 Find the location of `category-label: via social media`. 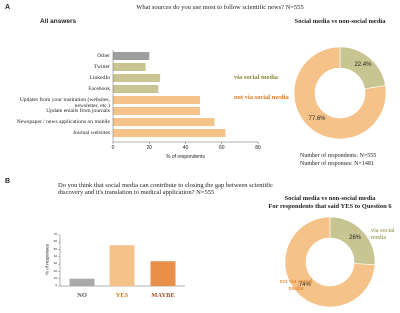

category-label: via social media is located at coordinates (383, 234).